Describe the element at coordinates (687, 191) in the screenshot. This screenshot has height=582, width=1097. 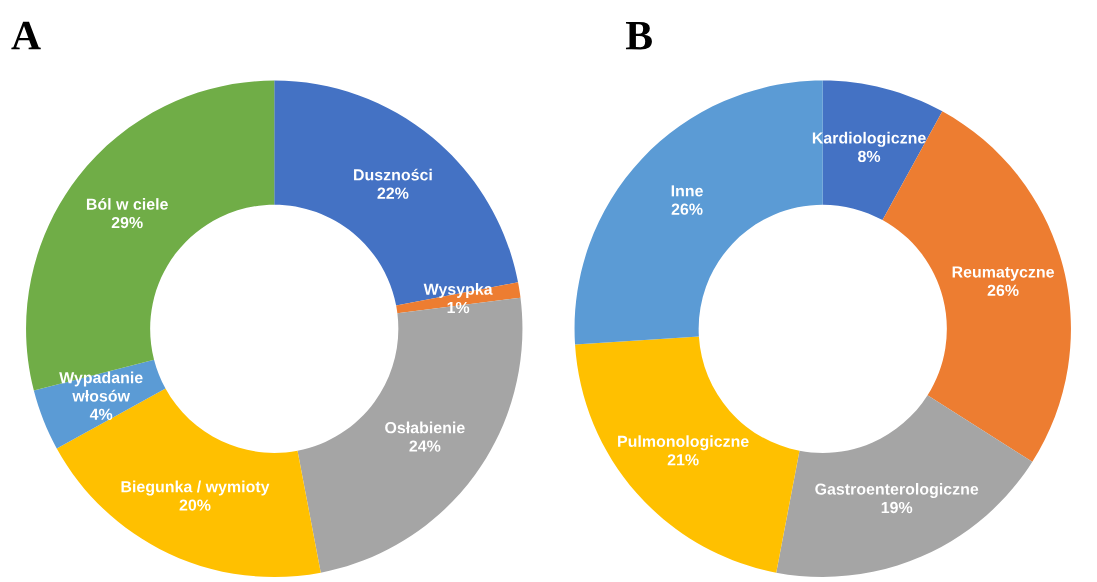
I see `slice-label: Inne` at that location.